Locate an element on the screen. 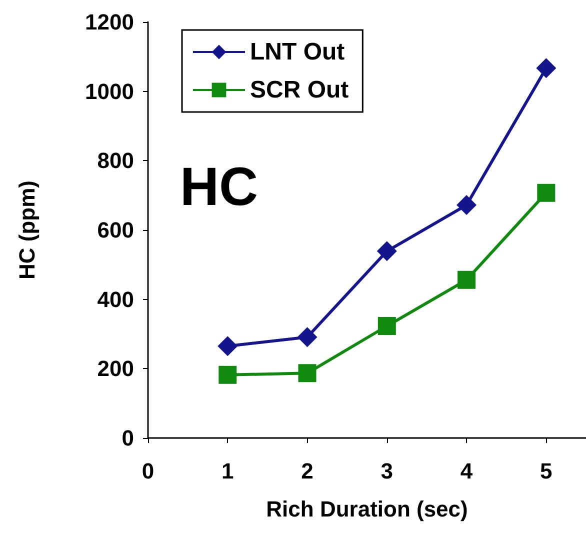 This screenshot has height=548, width=586. x-tick-label: 3 is located at coordinates (387, 471).